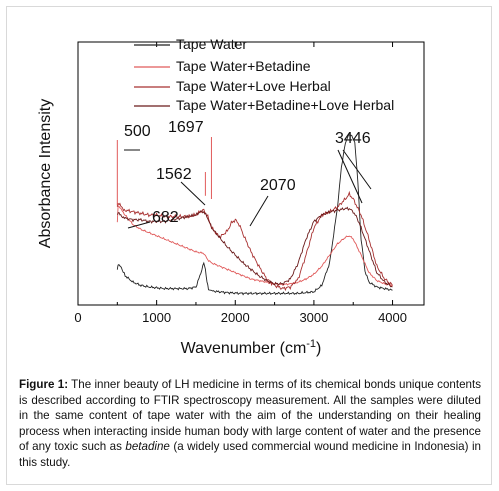  What do you see at coordinates (44, 384) in the screenshot?
I see `caption-label: Figure 1:` at bounding box center [44, 384].